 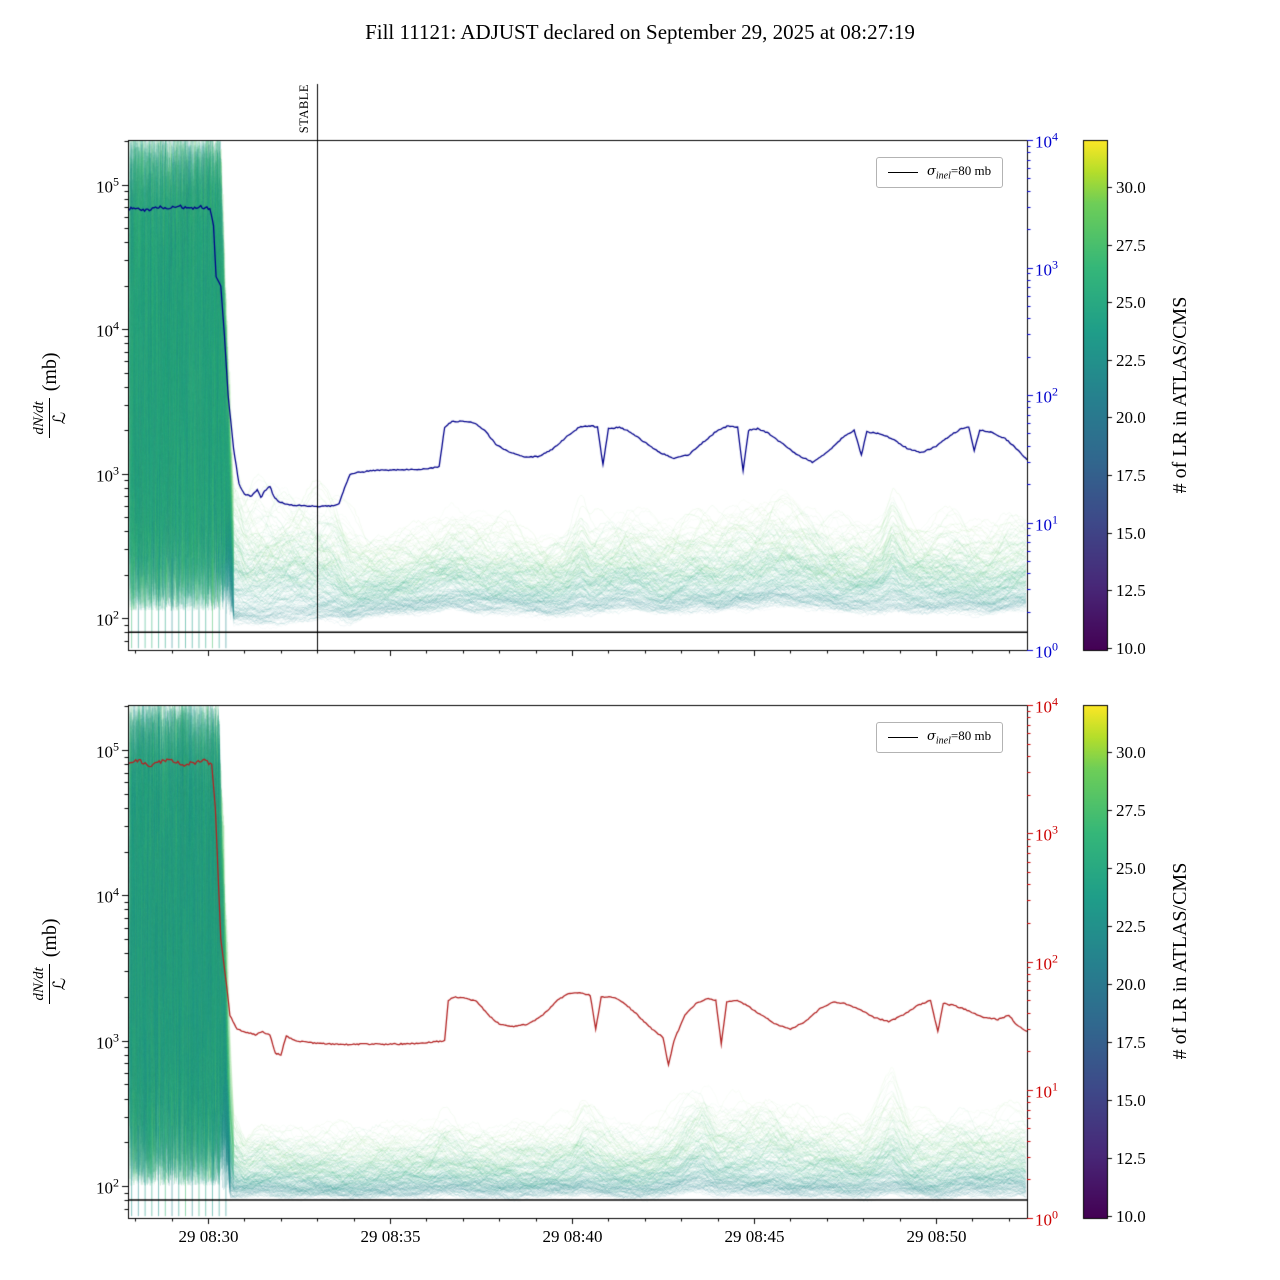 I want to click on x-tick-label: 29 08:50, so click(x=936, y=1236).